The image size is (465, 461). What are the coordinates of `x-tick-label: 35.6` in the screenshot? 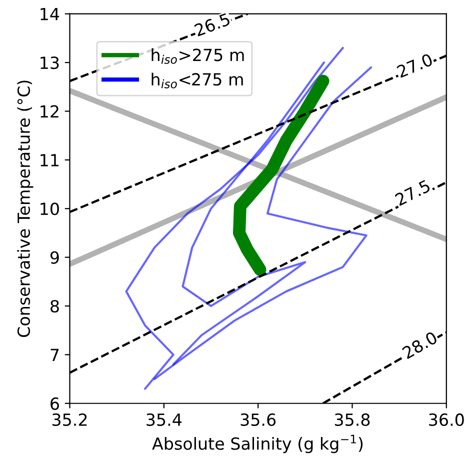 It's located at (258, 419).